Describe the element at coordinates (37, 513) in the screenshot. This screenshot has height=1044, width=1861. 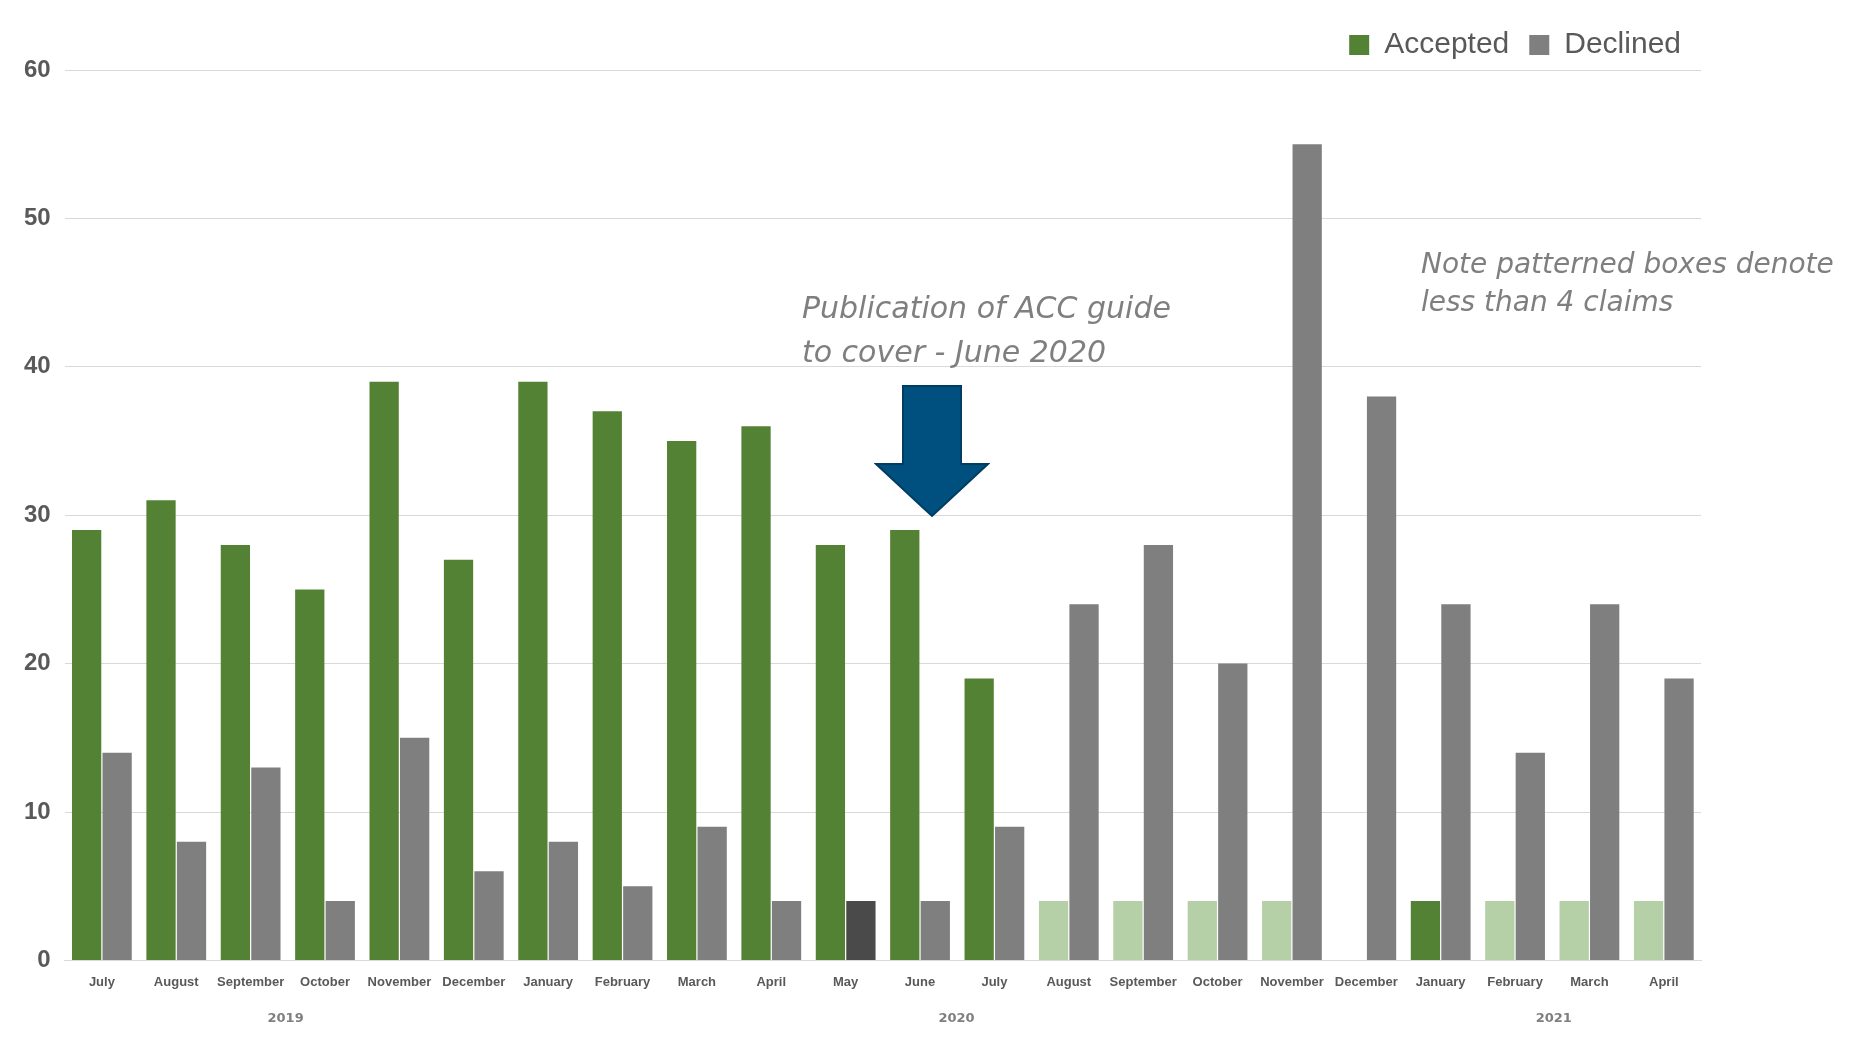
I see `y-tick-label: 30` at that location.